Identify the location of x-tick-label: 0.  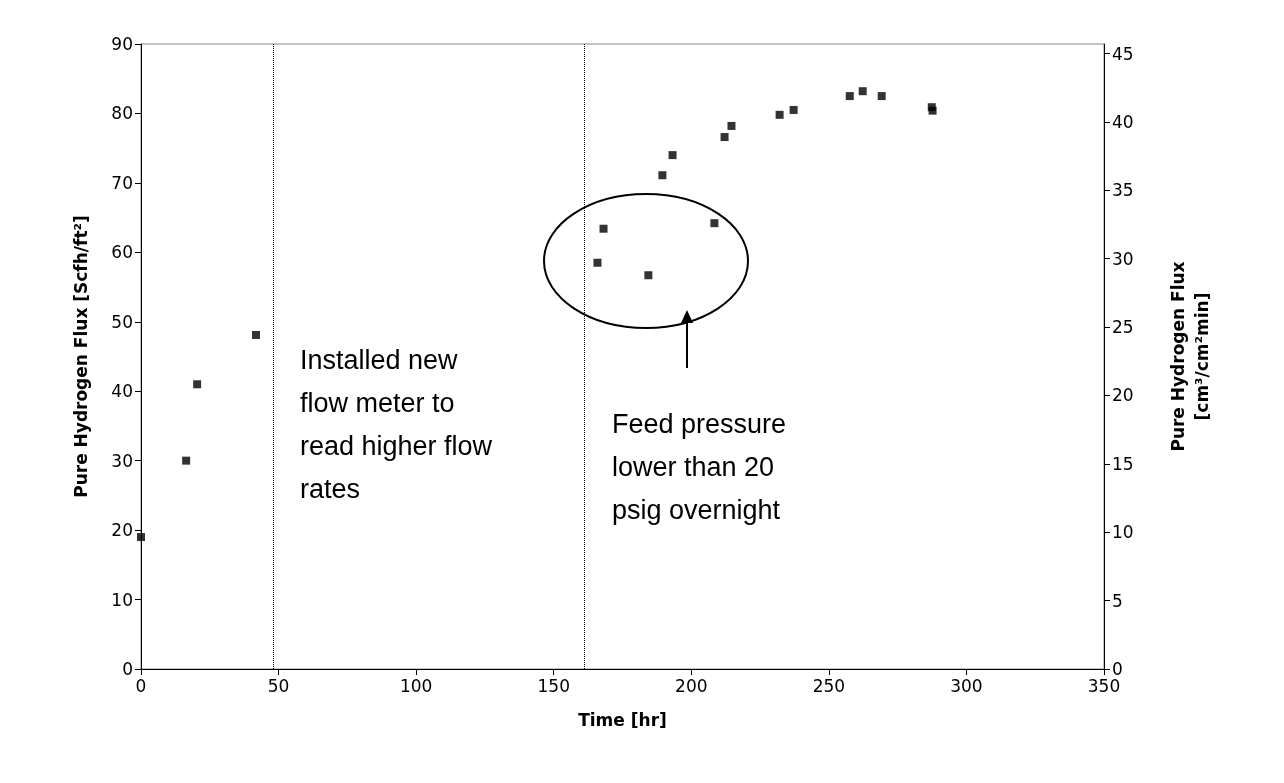
(141, 685).